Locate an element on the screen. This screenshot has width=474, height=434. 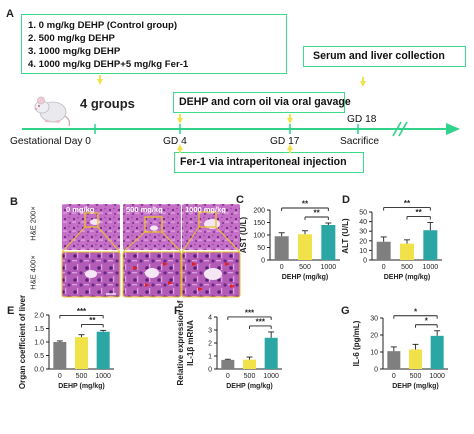
he-stain-grid is located at coordinates (151, 251).